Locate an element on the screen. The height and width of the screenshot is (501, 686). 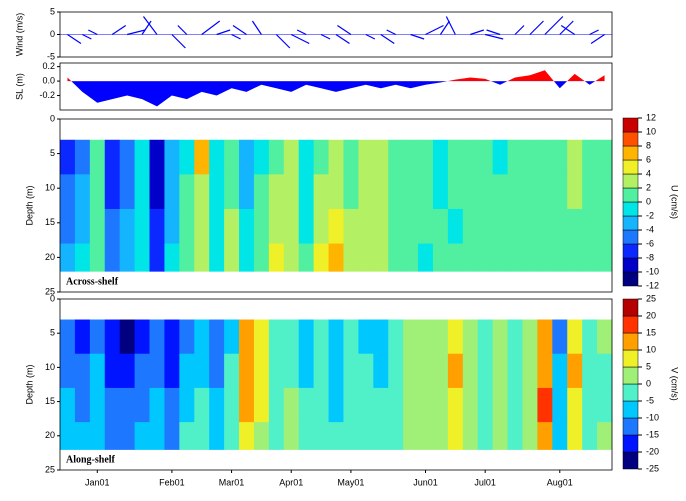
x-tick-label: Apr01 is located at coordinates (291, 482).